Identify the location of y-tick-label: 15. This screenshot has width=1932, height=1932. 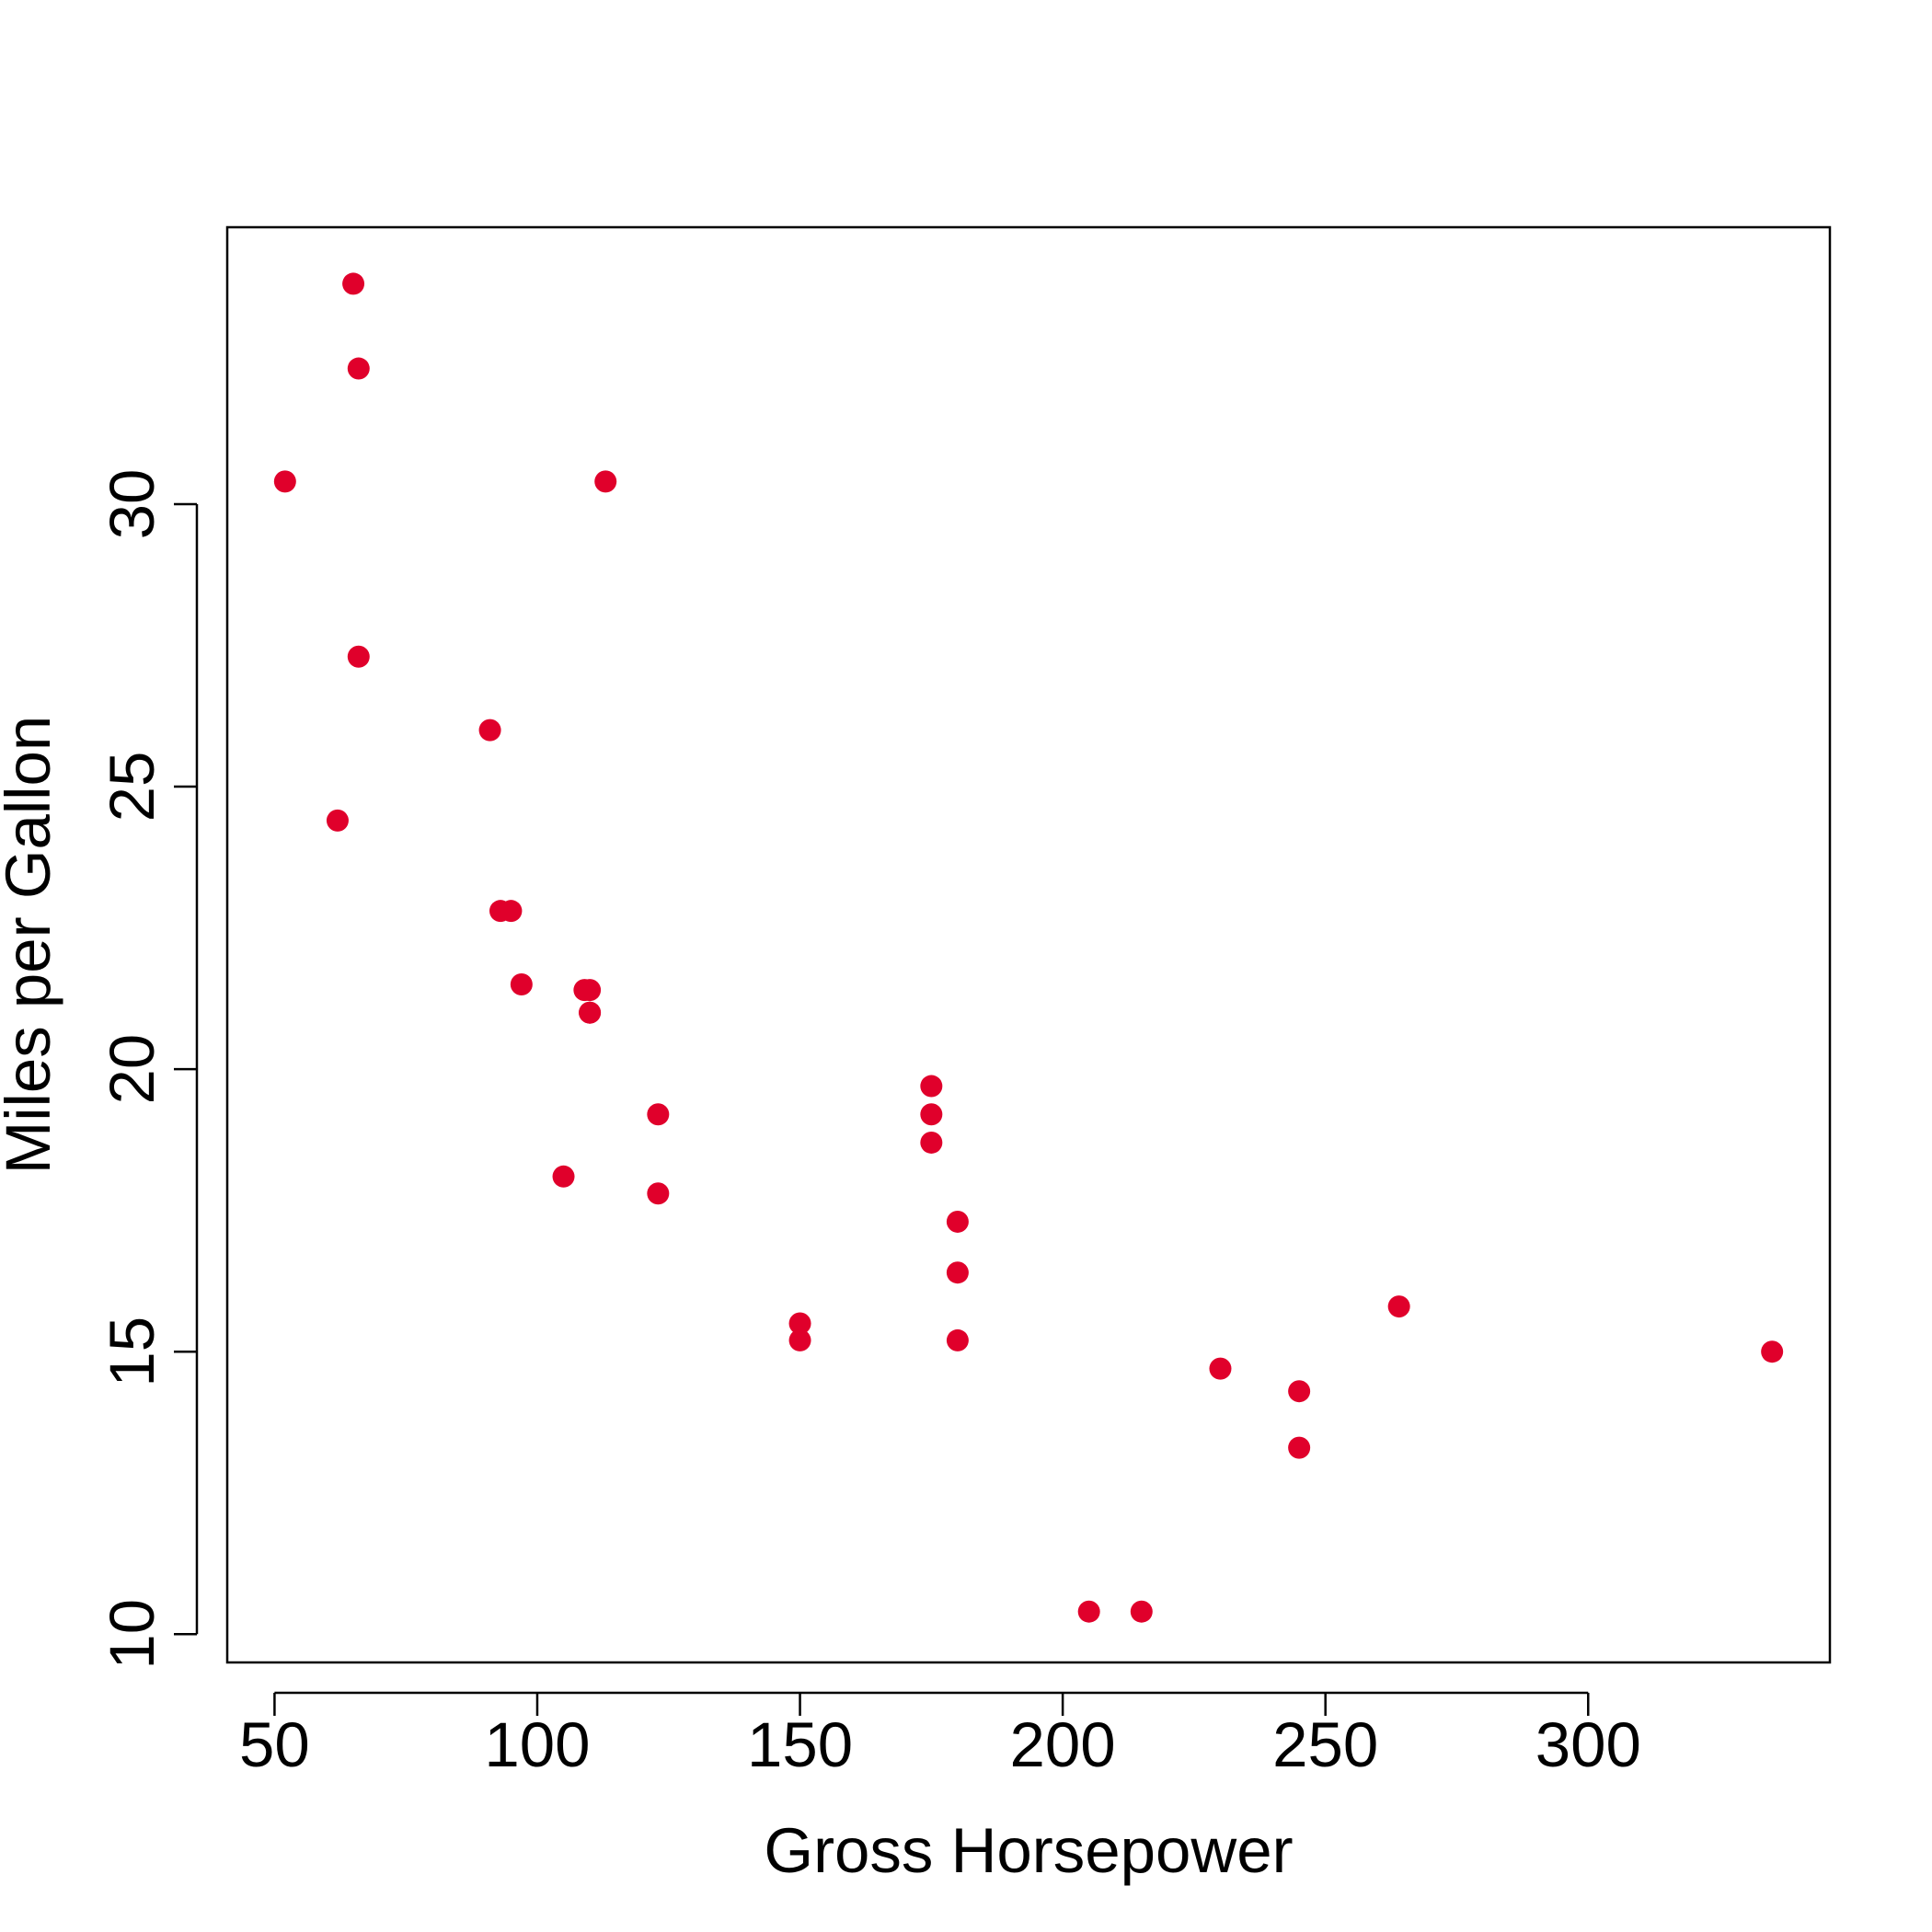
(132, 1352).